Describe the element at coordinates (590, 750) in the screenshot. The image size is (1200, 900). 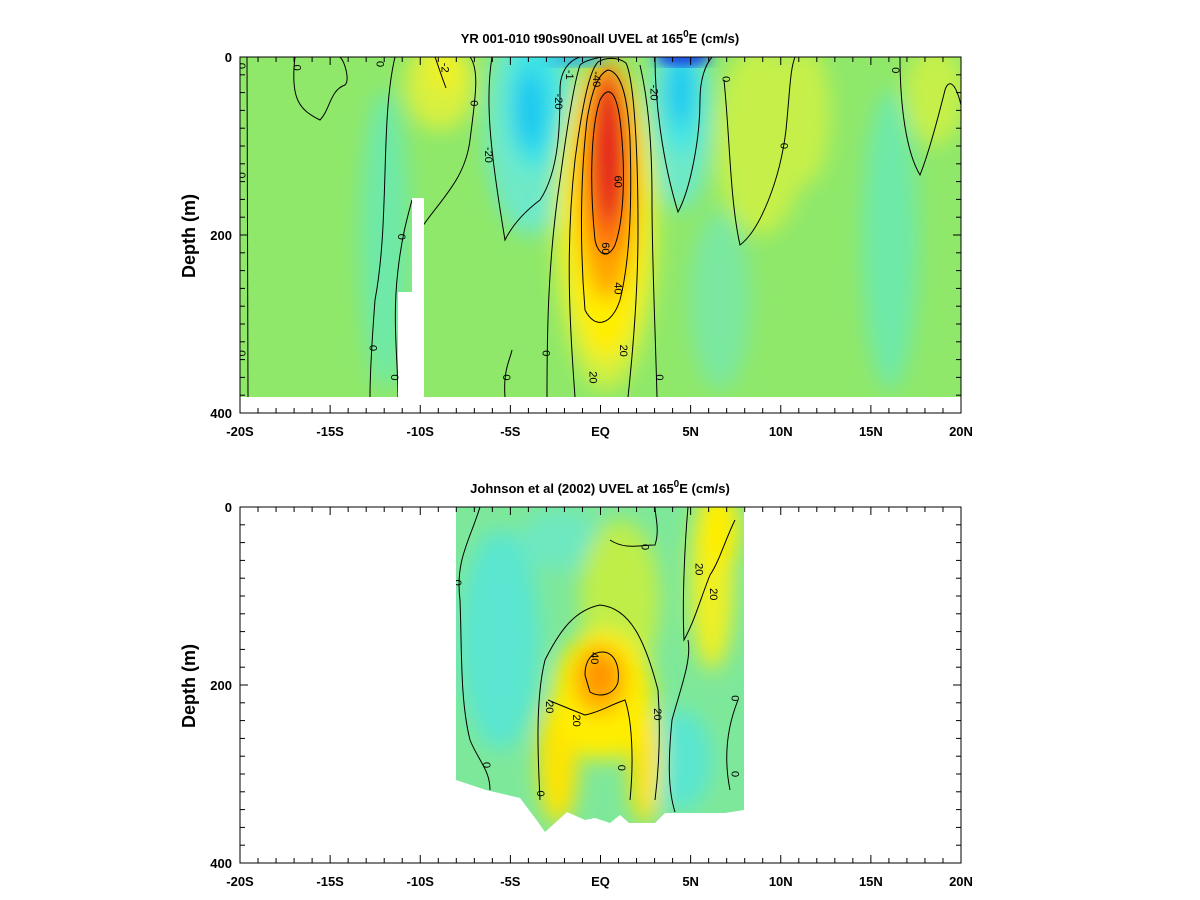
I see `bottom-contour-20-inner` at that location.